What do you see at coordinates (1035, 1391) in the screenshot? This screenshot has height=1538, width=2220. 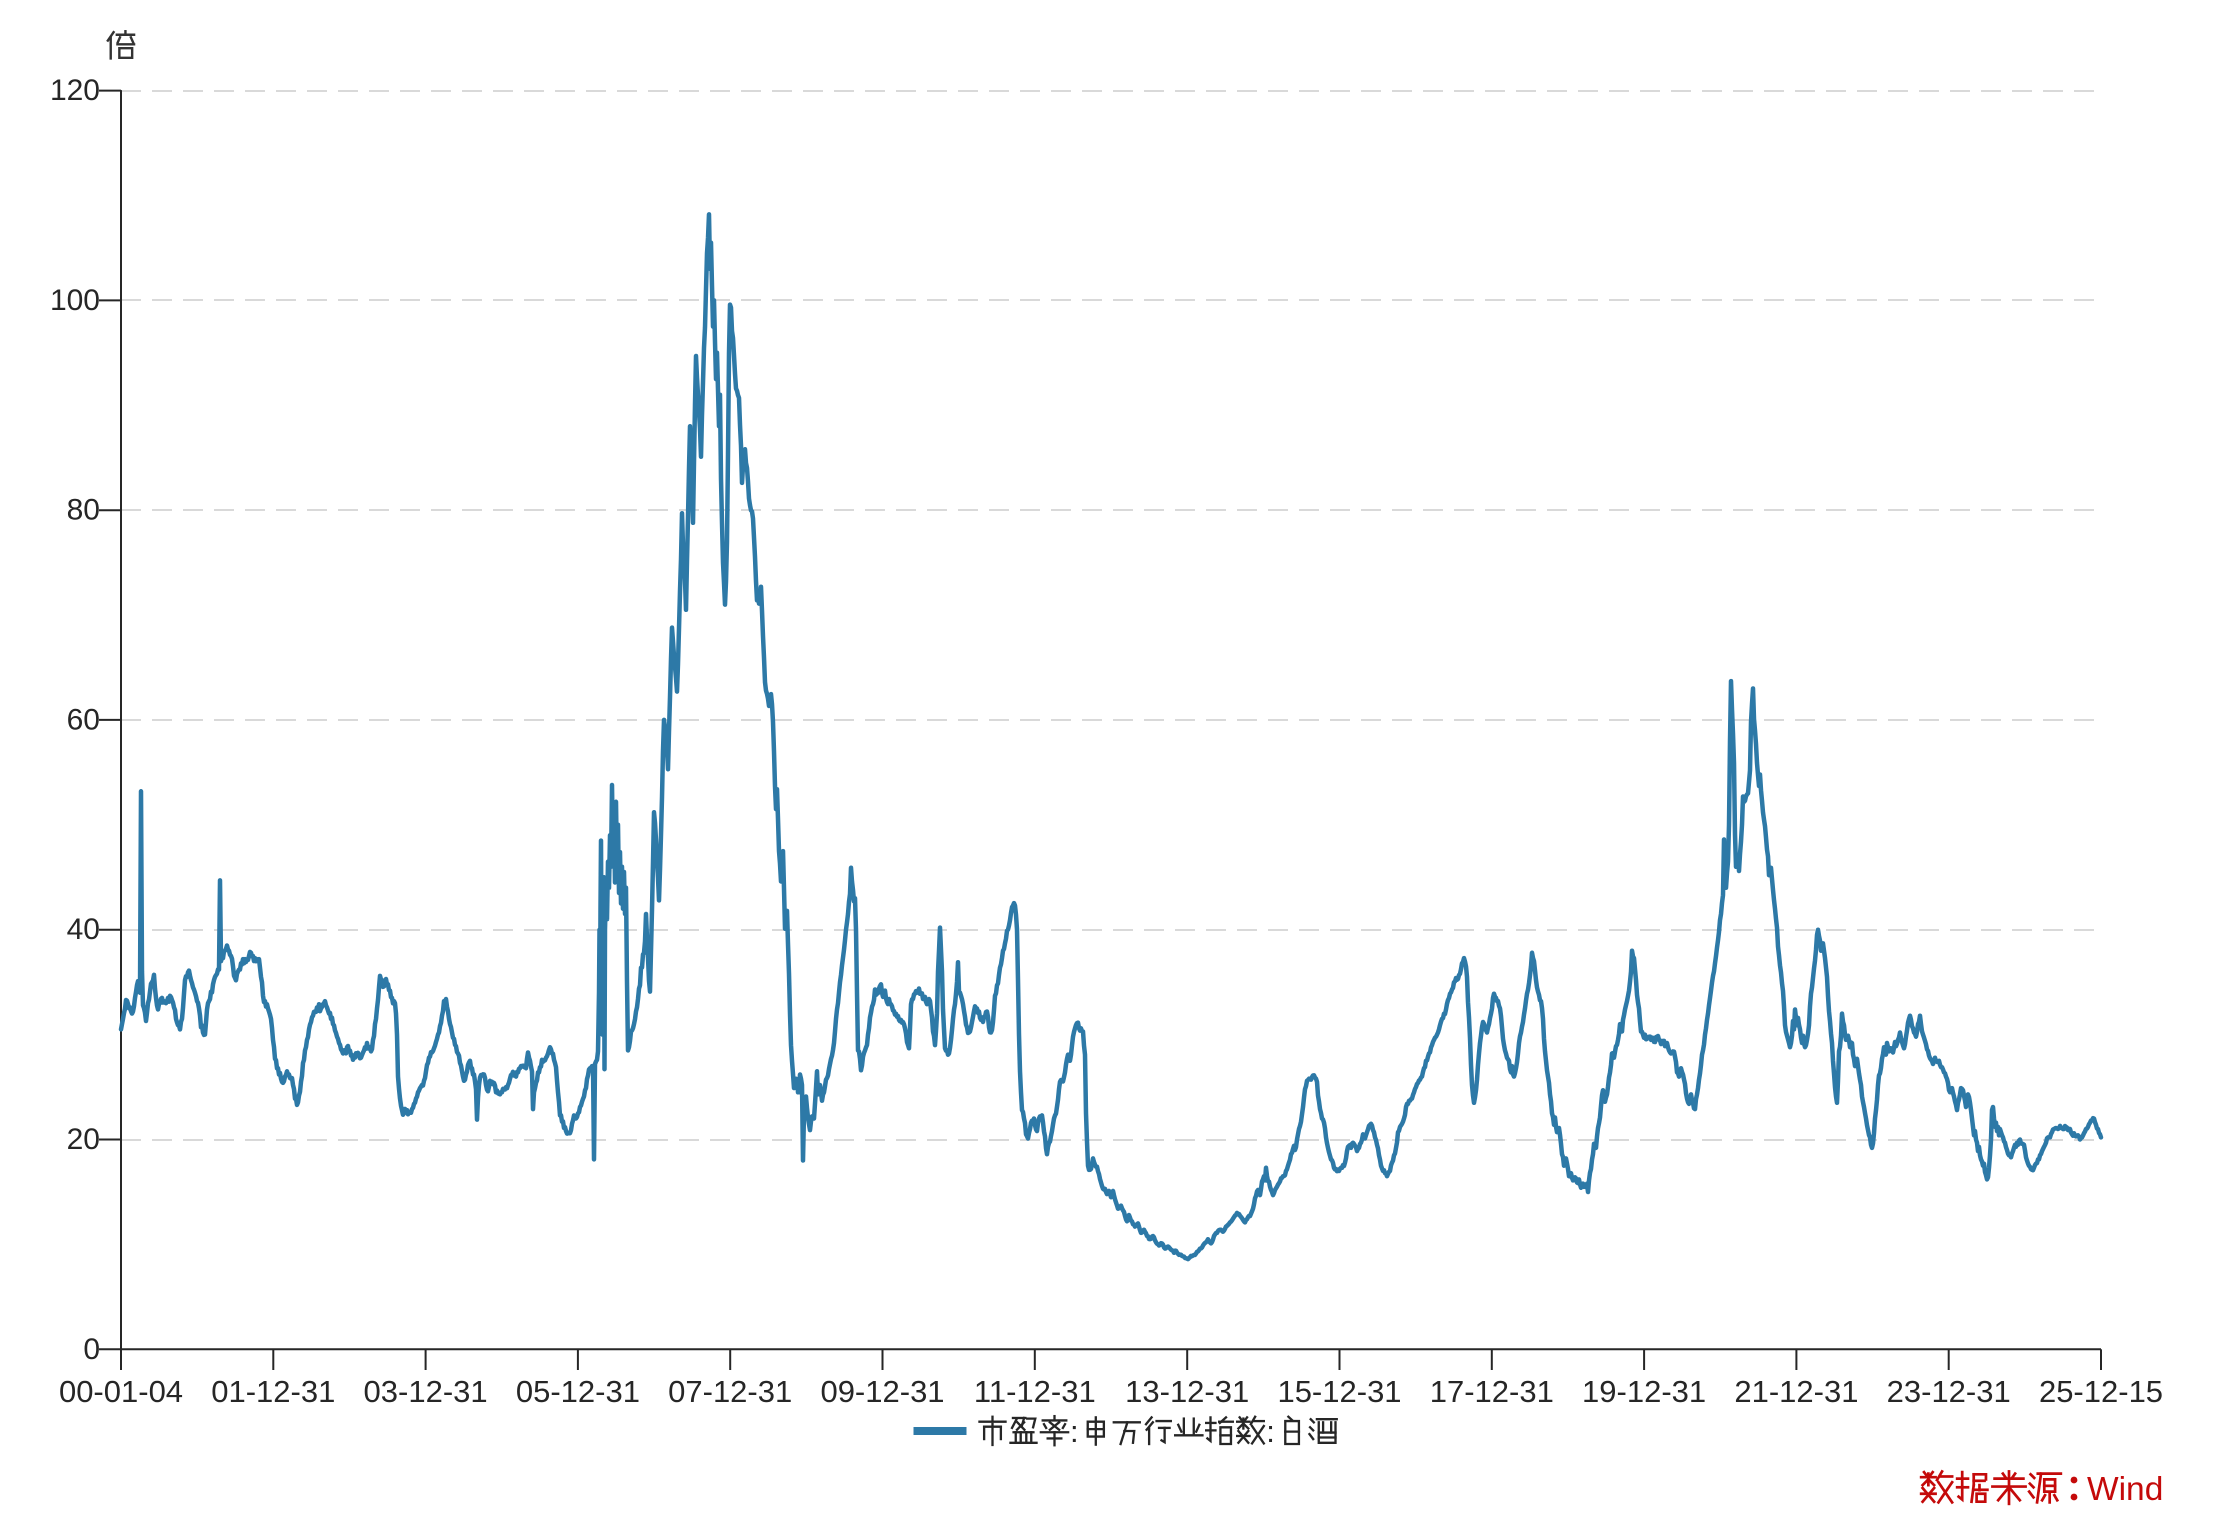 I see `svg-text: 11-12-31` at bounding box center [1035, 1391].